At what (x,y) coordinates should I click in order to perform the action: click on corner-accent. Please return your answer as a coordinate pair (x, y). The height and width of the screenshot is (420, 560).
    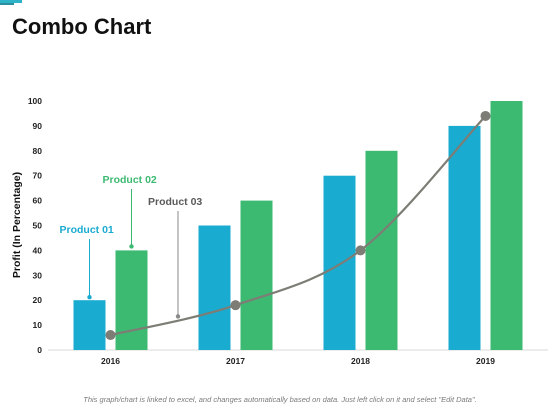
    Looking at the image, I should click on (11, 1).